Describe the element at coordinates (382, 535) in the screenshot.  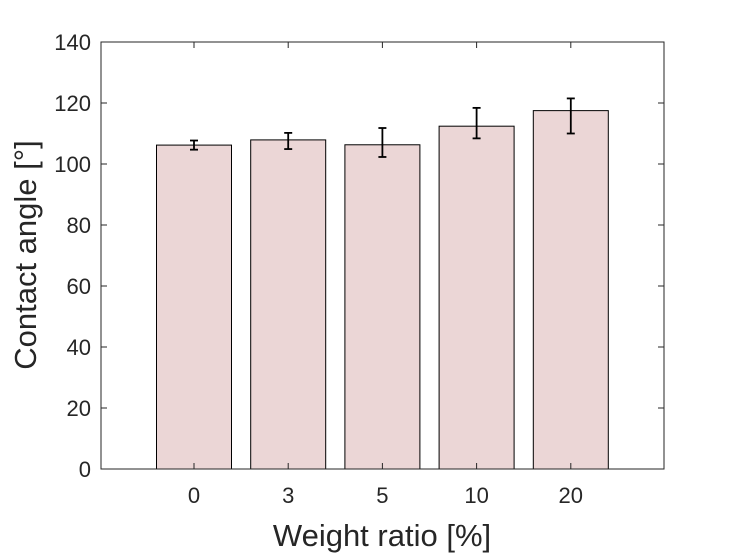
I see `x-axis-title: Weight ratio [%]` at that location.